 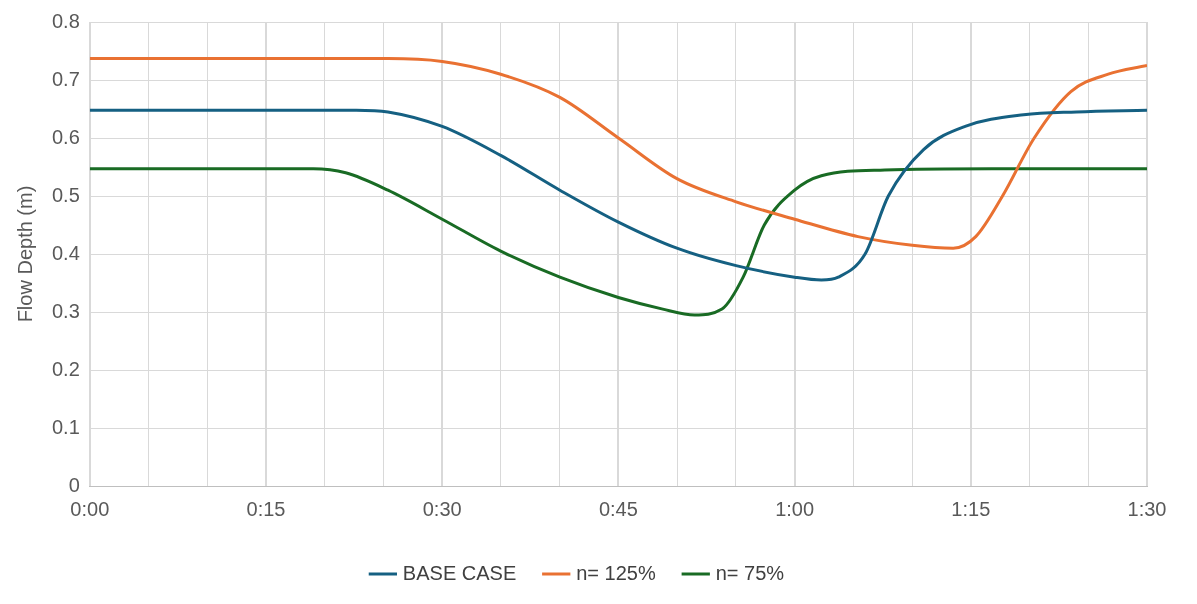 I want to click on legend-label: n= 125%, so click(x=616, y=572).